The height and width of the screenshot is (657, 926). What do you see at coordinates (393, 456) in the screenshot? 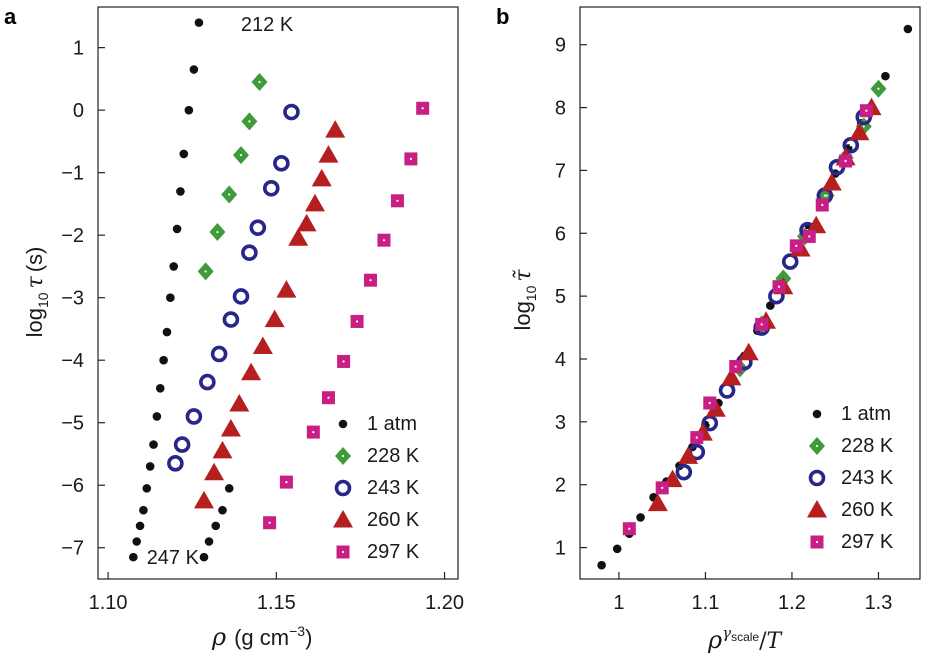
I see `legend-label: 228 K` at bounding box center [393, 456].